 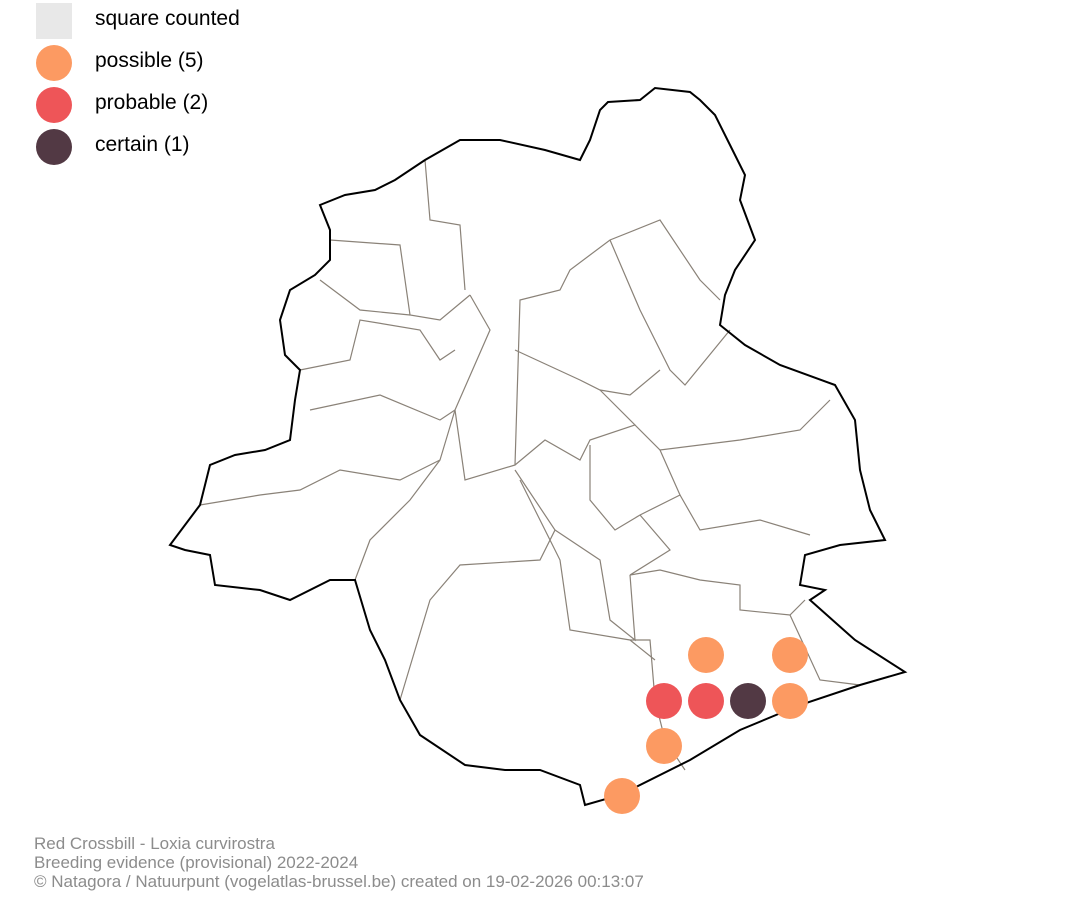 I want to click on legend-label: square counted, so click(x=167, y=18).